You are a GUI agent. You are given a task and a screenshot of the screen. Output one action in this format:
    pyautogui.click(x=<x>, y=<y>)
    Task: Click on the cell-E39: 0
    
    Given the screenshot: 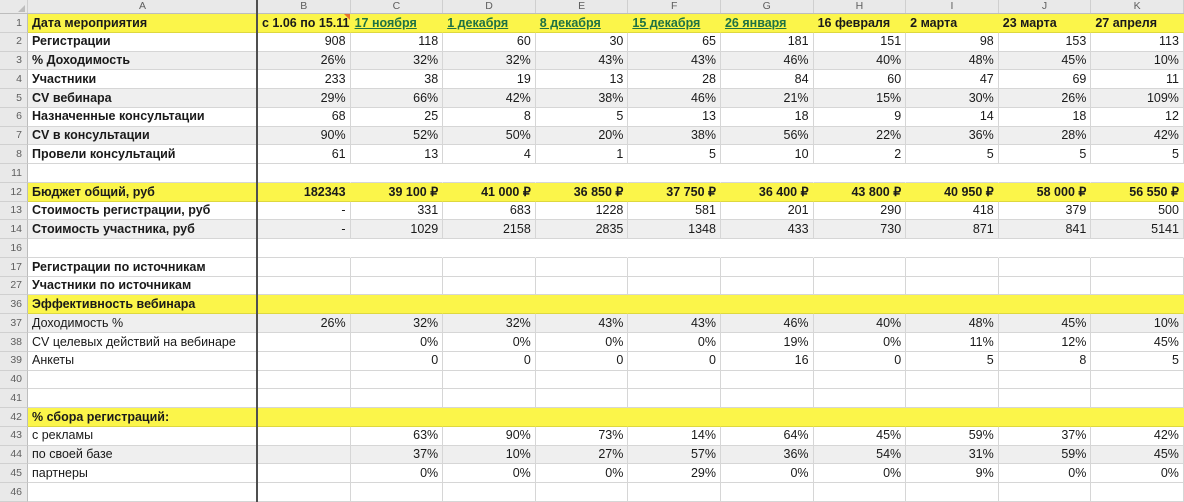 What is the action you would take?
    pyautogui.click(x=582, y=361)
    